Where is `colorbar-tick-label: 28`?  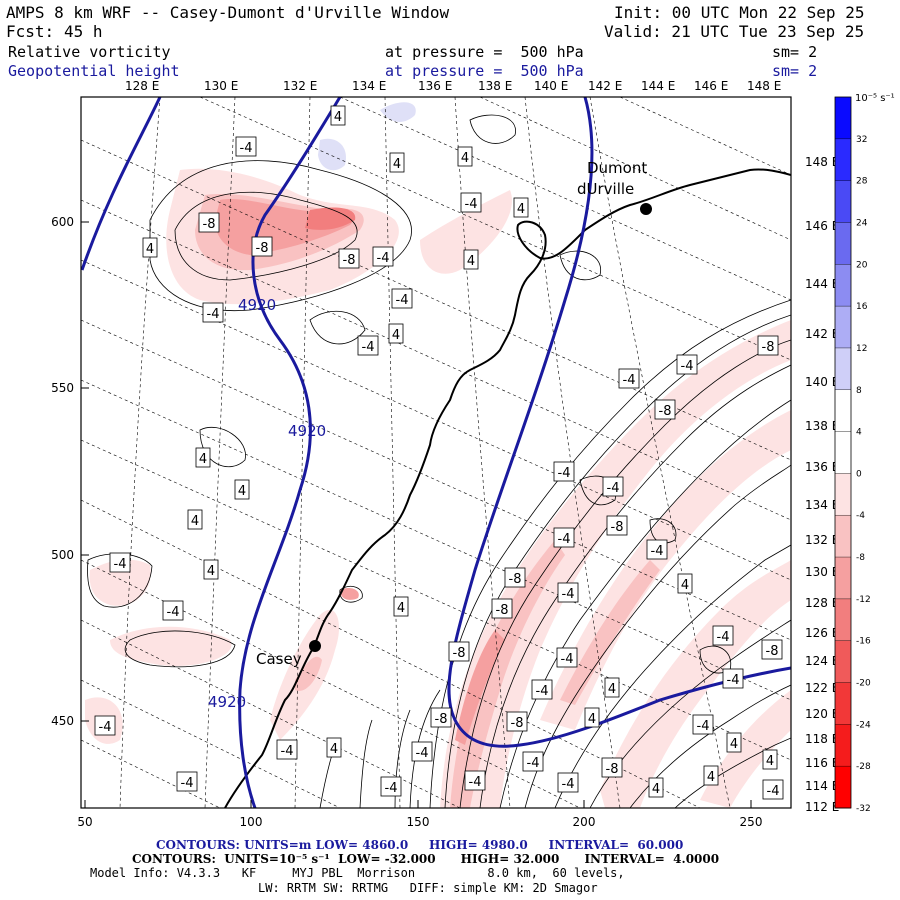
colorbar-tick-label: 28 is located at coordinates (862, 182).